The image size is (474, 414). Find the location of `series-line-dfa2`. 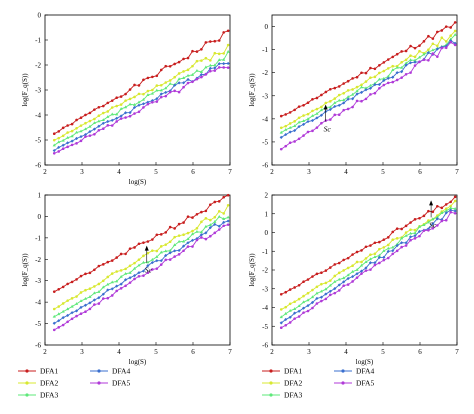

series-line-dfa2 is located at coordinates (368, 255).